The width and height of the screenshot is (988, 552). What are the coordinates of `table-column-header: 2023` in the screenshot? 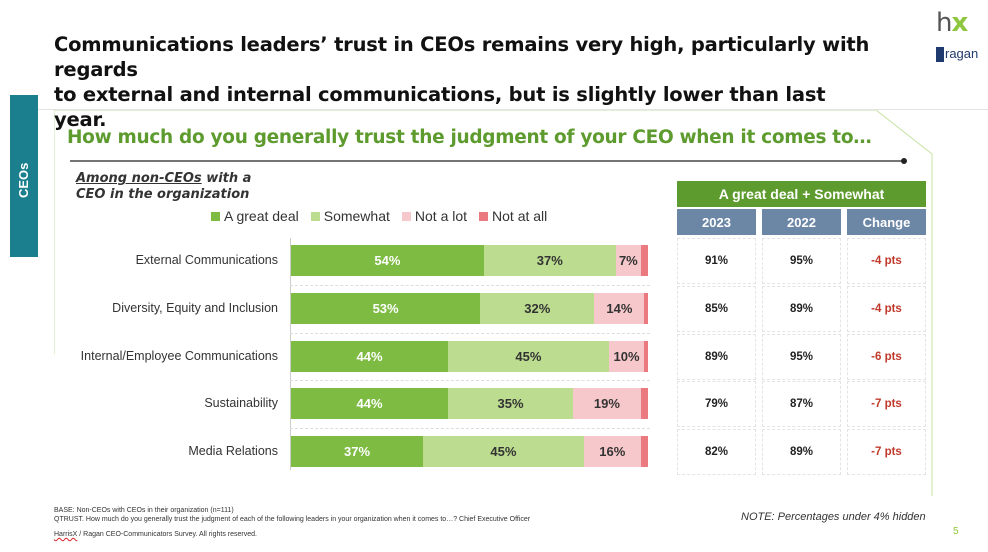 It's located at (716, 222).